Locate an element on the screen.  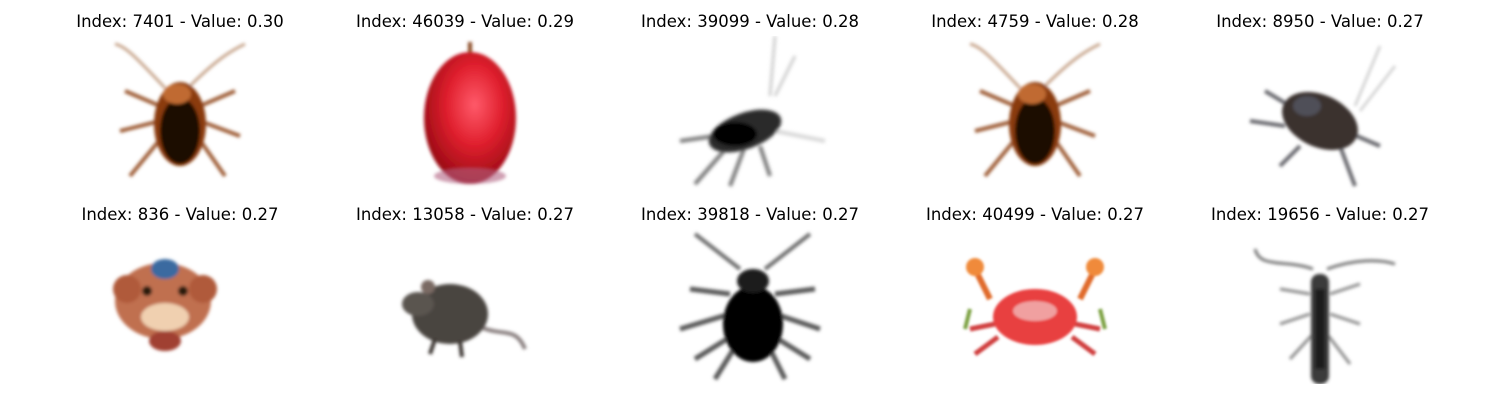
image-panel: Index: 46039 - Value: 0.29 is located at coordinates (465, 96).